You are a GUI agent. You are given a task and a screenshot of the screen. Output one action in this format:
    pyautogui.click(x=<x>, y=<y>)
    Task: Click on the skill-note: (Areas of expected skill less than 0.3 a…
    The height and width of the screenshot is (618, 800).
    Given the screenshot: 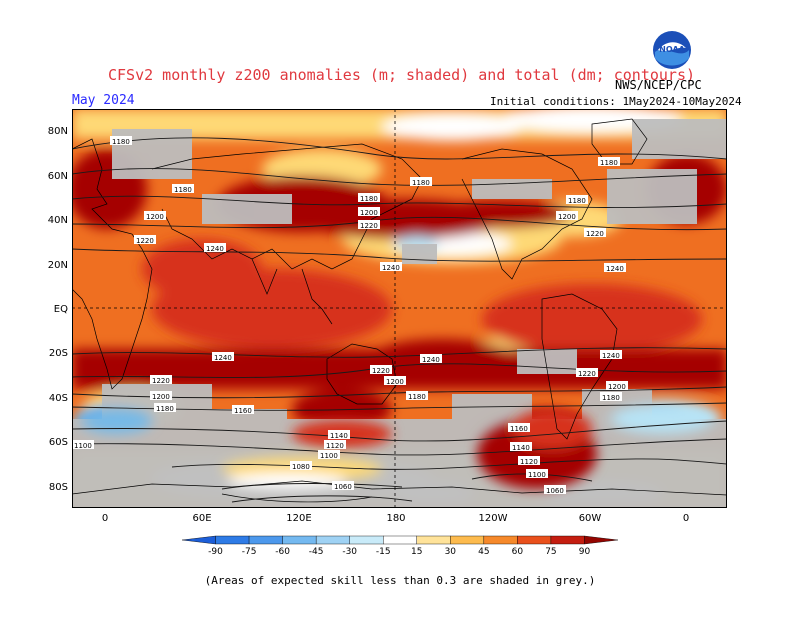 What is the action you would take?
    pyautogui.click(x=400, y=580)
    